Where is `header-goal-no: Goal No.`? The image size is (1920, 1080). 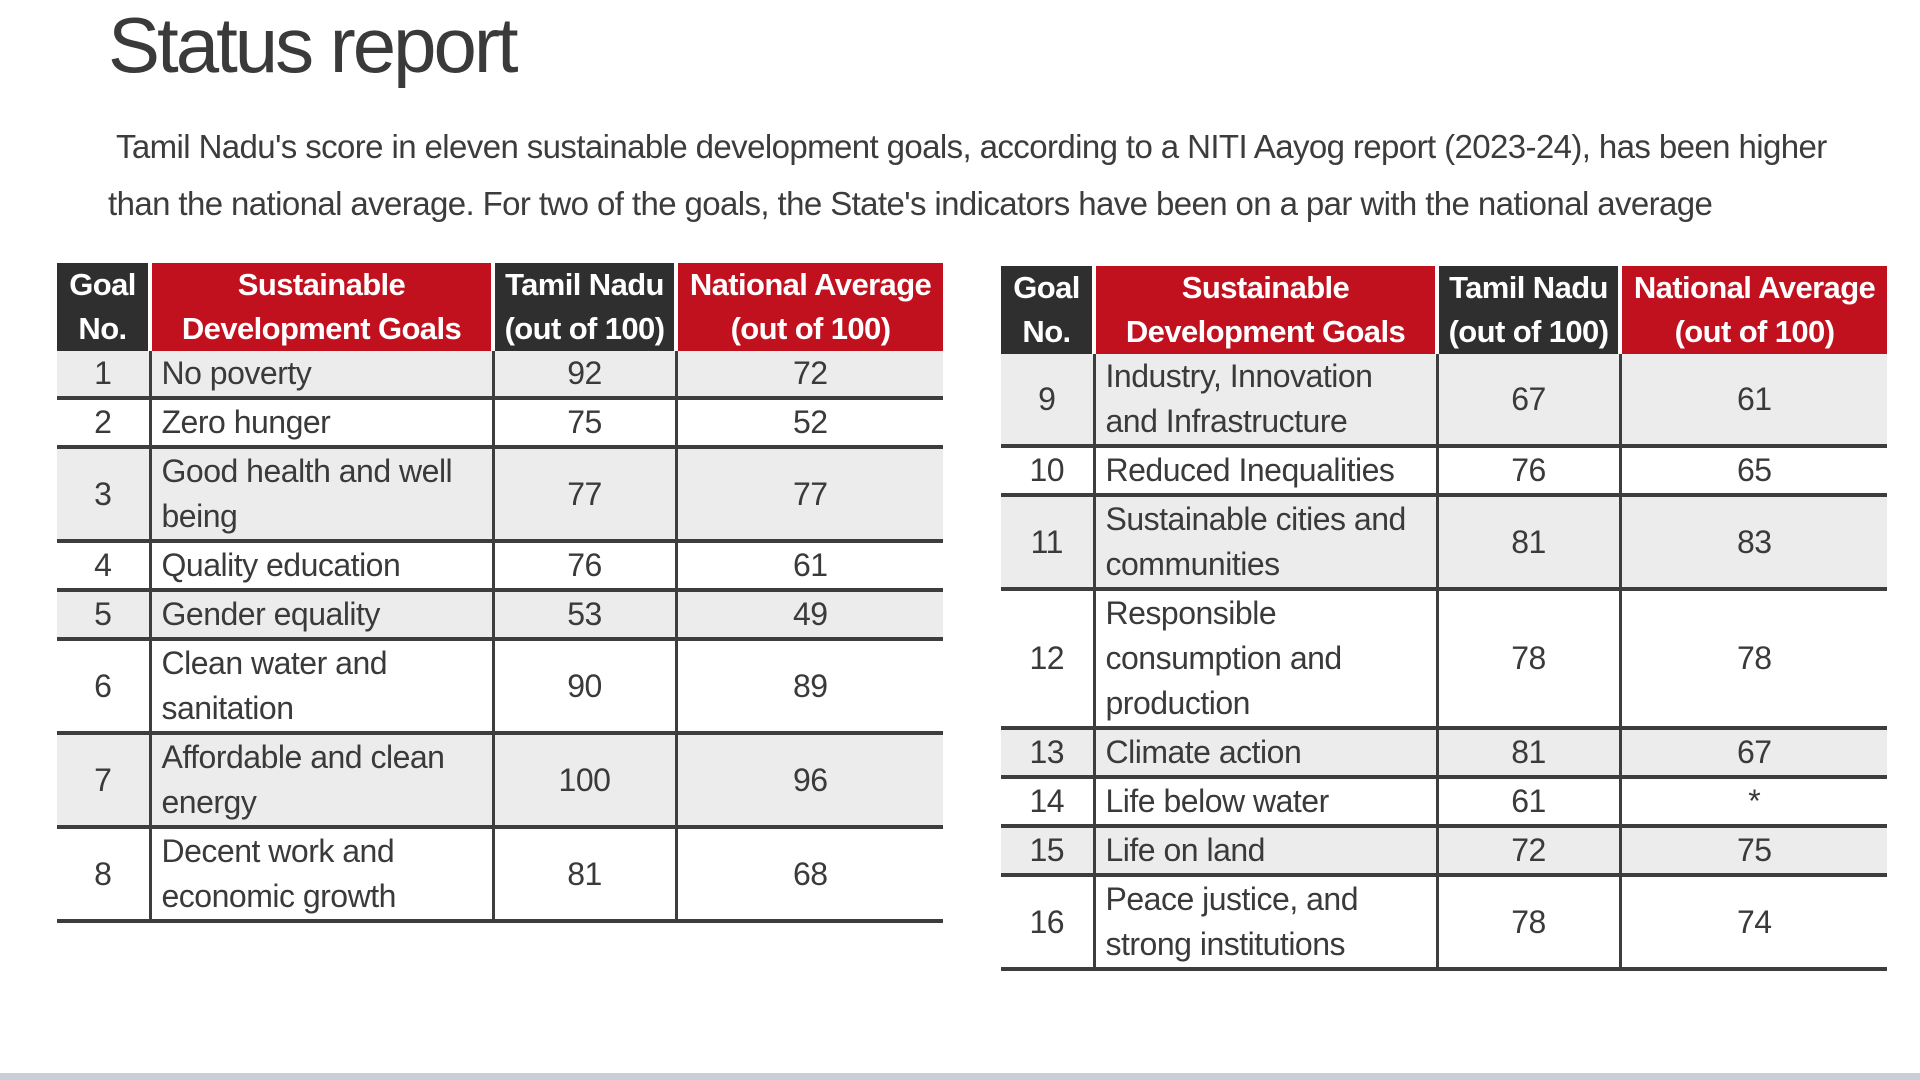
header-goal-no: Goal No. is located at coordinates (104, 307).